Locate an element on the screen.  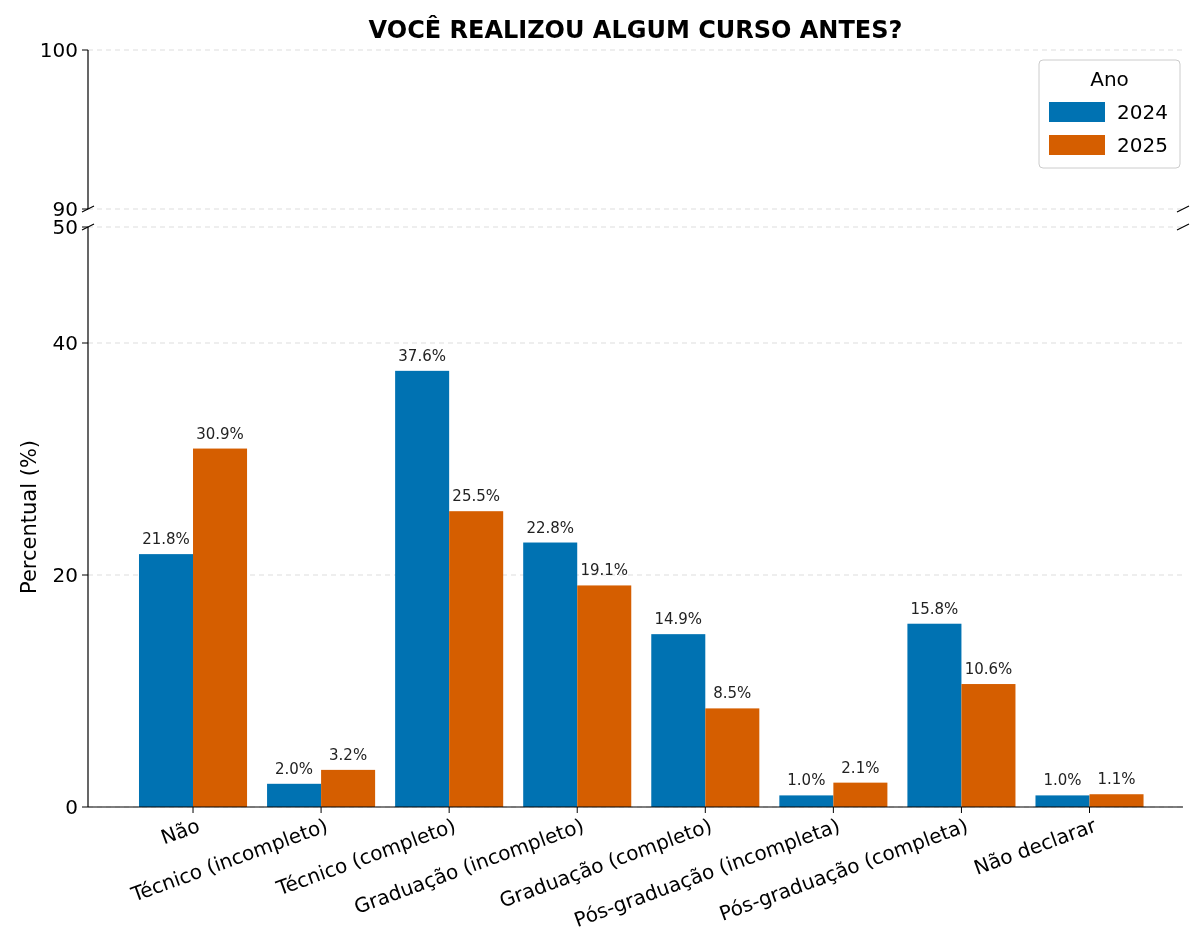
data-label: 21.8% is located at coordinates (166, 539).